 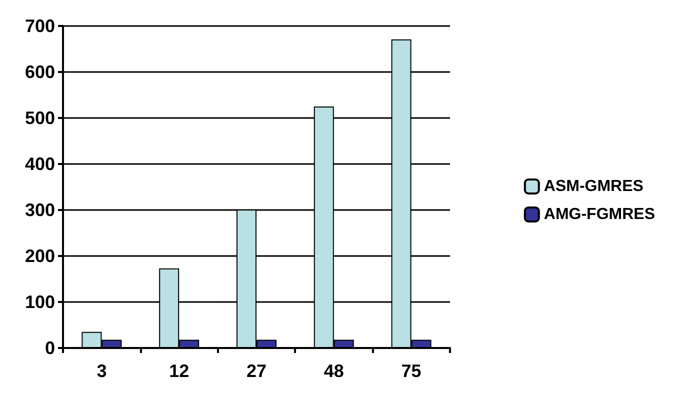 I want to click on x-tick-label: 12, so click(x=179, y=371).